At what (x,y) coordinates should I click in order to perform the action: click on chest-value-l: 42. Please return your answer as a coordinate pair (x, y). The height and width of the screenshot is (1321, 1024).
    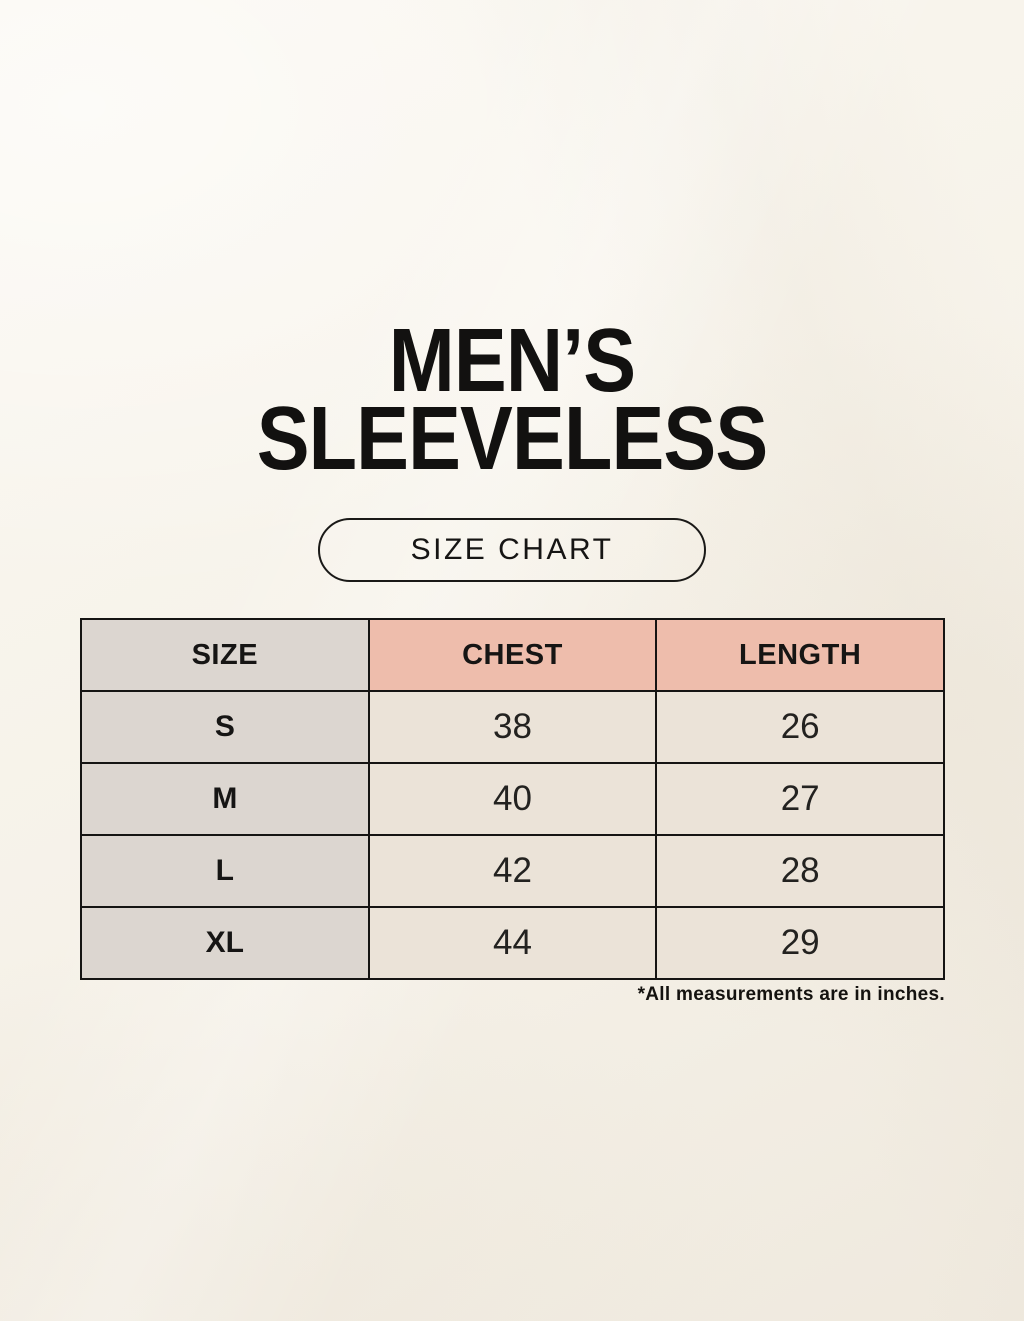
    Looking at the image, I should click on (512, 871).